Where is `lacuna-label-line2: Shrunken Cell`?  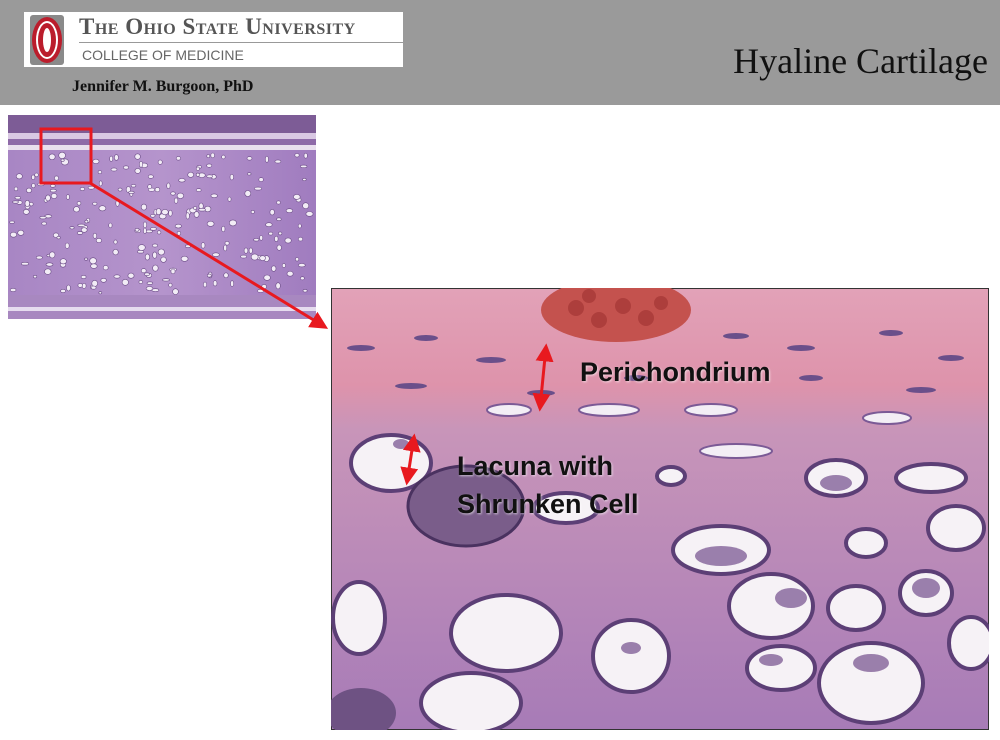 lacuna-label-line2: Shrunken Cell is located at coordinates (548, 504).